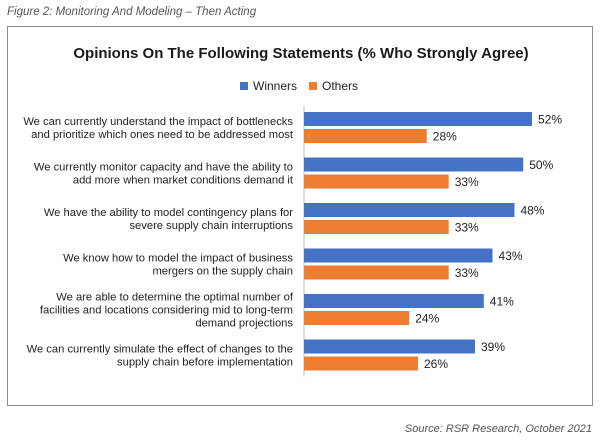  Describe the element at coordinates (532, 211) in the screenshot. I see `data-label-winners-3: 48%` at that location.